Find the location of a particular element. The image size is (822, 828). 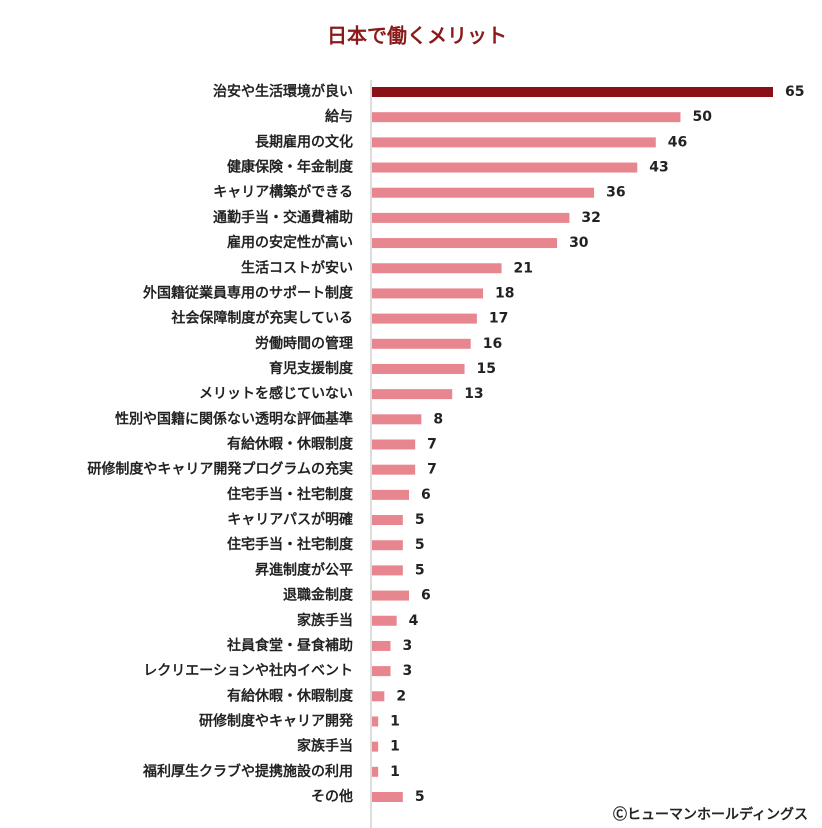

category-label: 生活コストが安い is located at coordinates (297, 267).